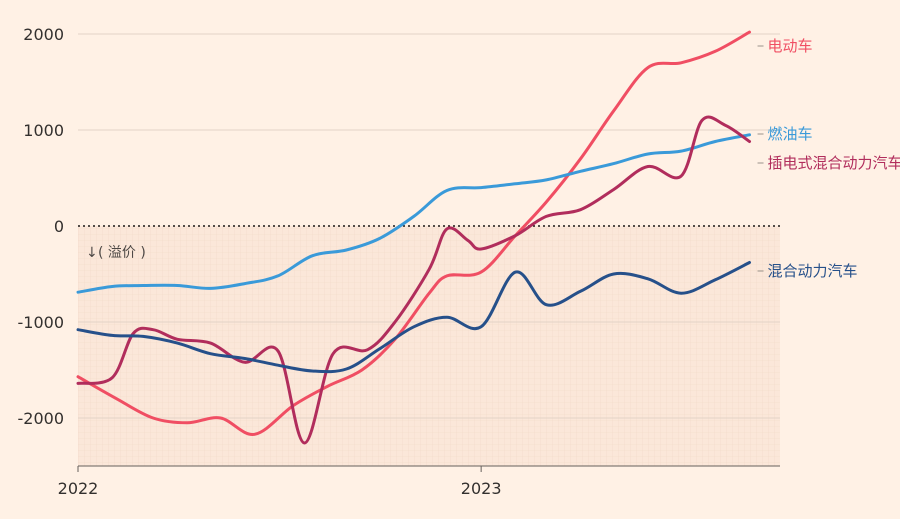 This screenshot has width=900, height=519. I want to click on premium-annotation: ↓ ( 溢价 ), so click(116, 253).